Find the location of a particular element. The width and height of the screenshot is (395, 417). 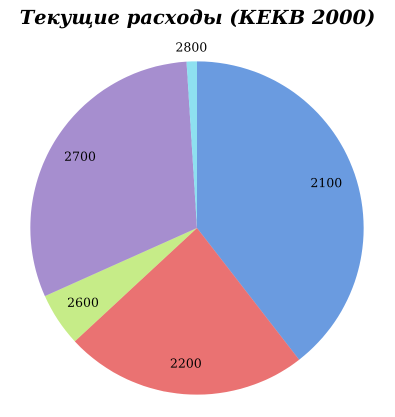

slice-label: 2600 is located at coordinates (83, 303).